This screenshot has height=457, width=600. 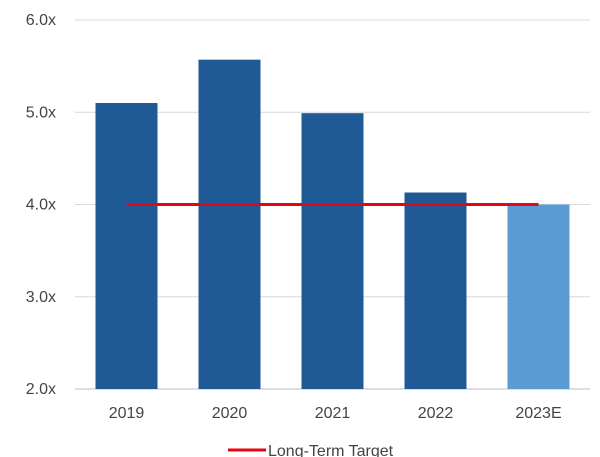 What do you see at coordinates (229, 224) in the screenshot?
I see `bar-2020` at bounding box center [229, 224].